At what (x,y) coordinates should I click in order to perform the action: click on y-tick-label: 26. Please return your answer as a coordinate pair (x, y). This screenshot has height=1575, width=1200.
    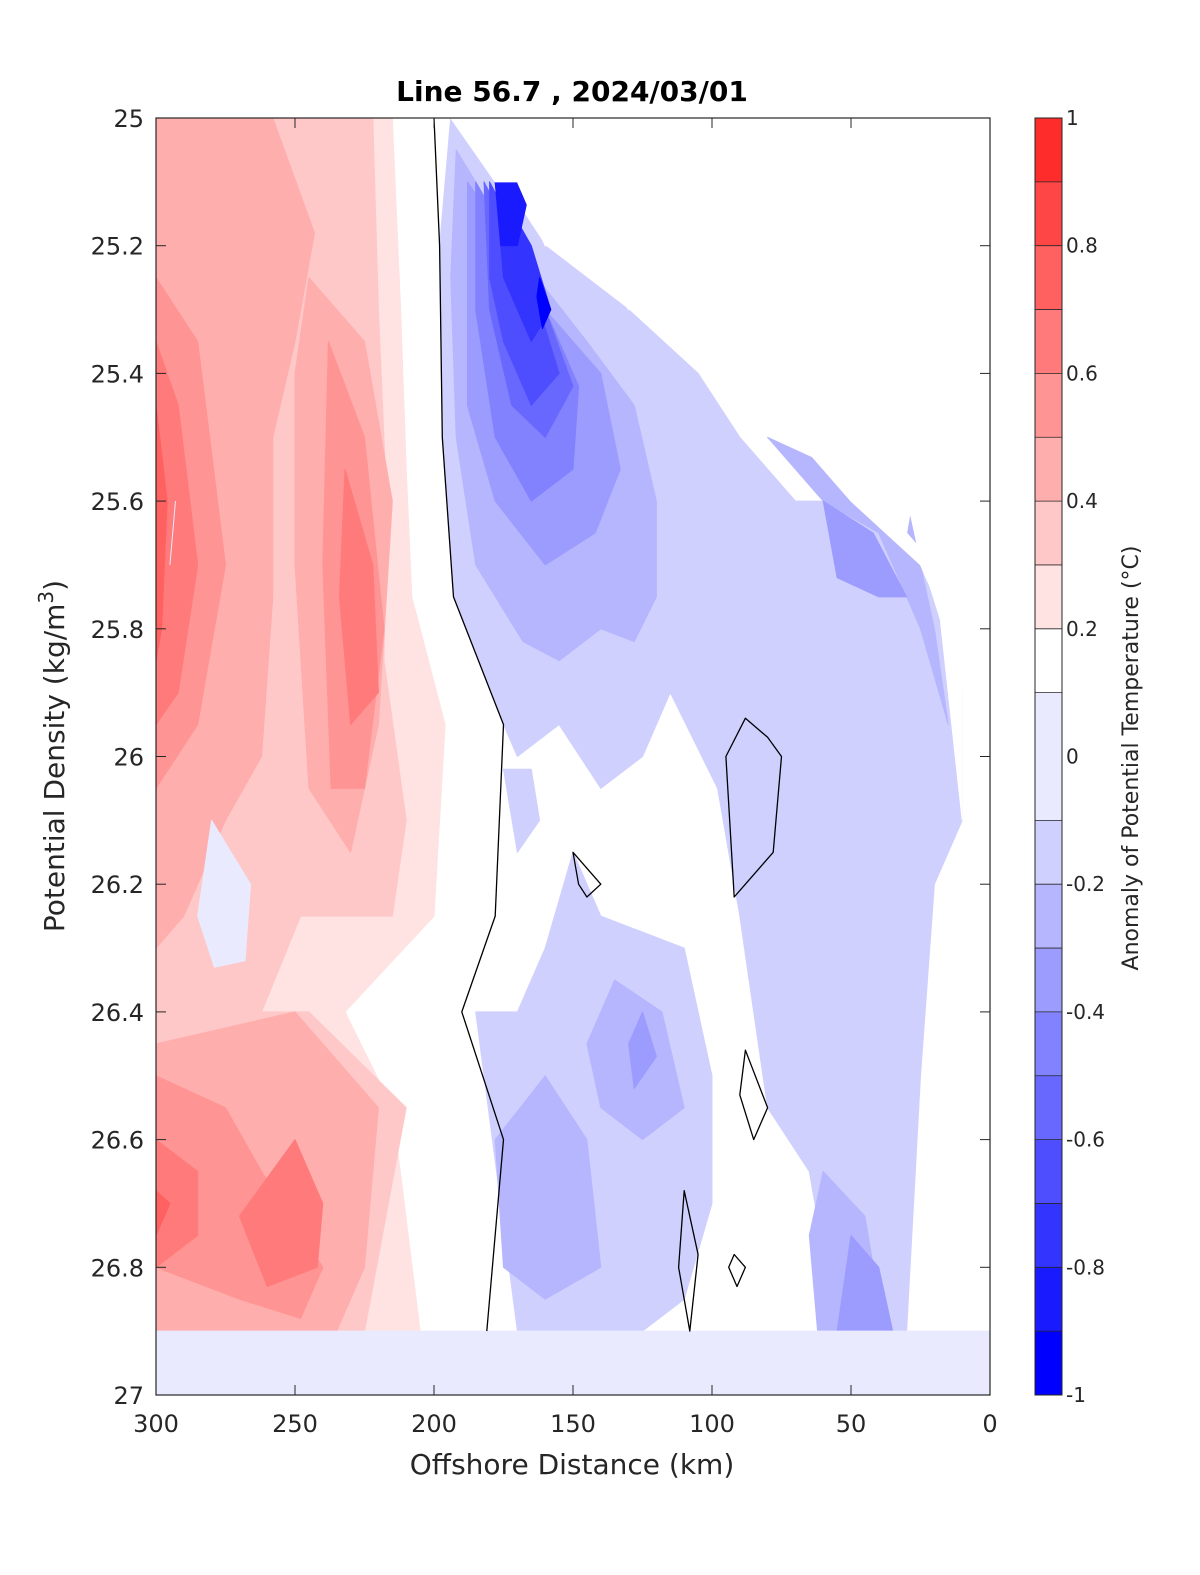
    Looking at the image, I should click on (128, 758).